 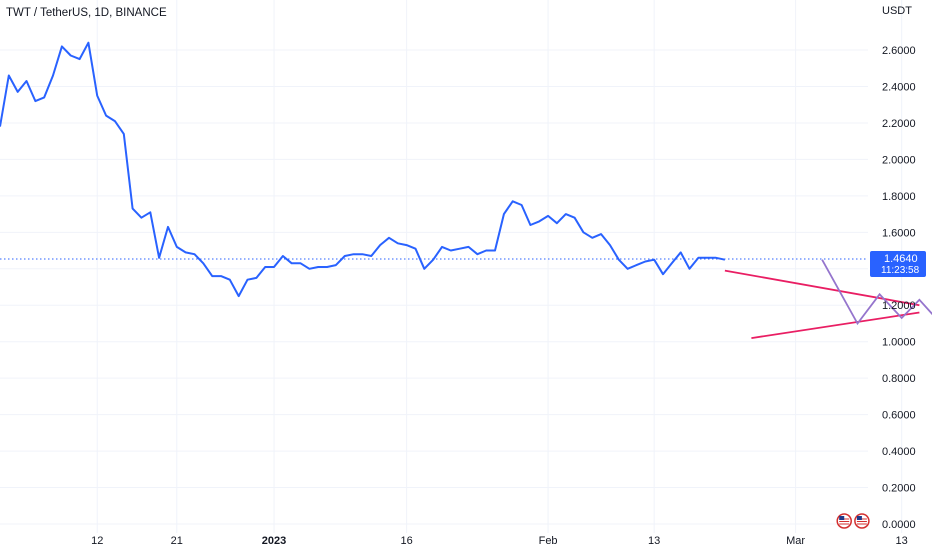 I want to click on y-tick-label: 0.0000, so click(x=899, y=525).